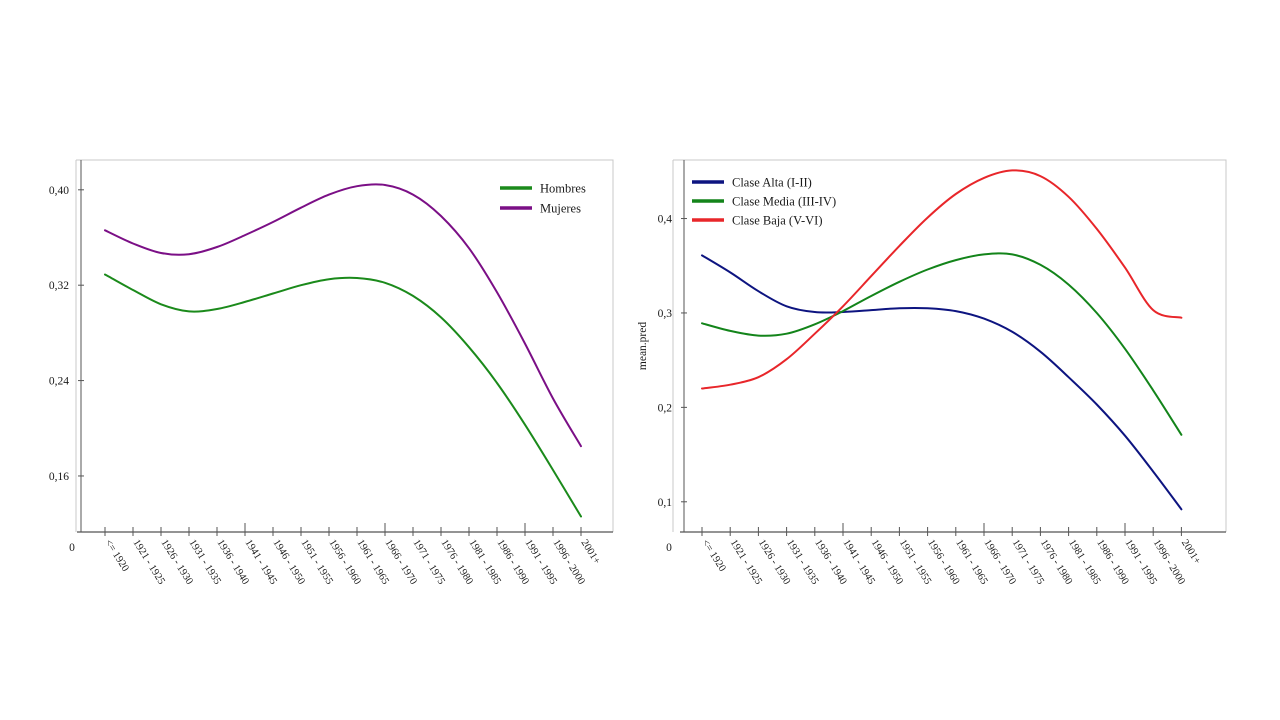 Image resolution: width=1280 pixels, height=720 pixels. Describe the element at coordinates (665, 314) in the screenshot. I see `y-tick-label: 0,3` at that location.